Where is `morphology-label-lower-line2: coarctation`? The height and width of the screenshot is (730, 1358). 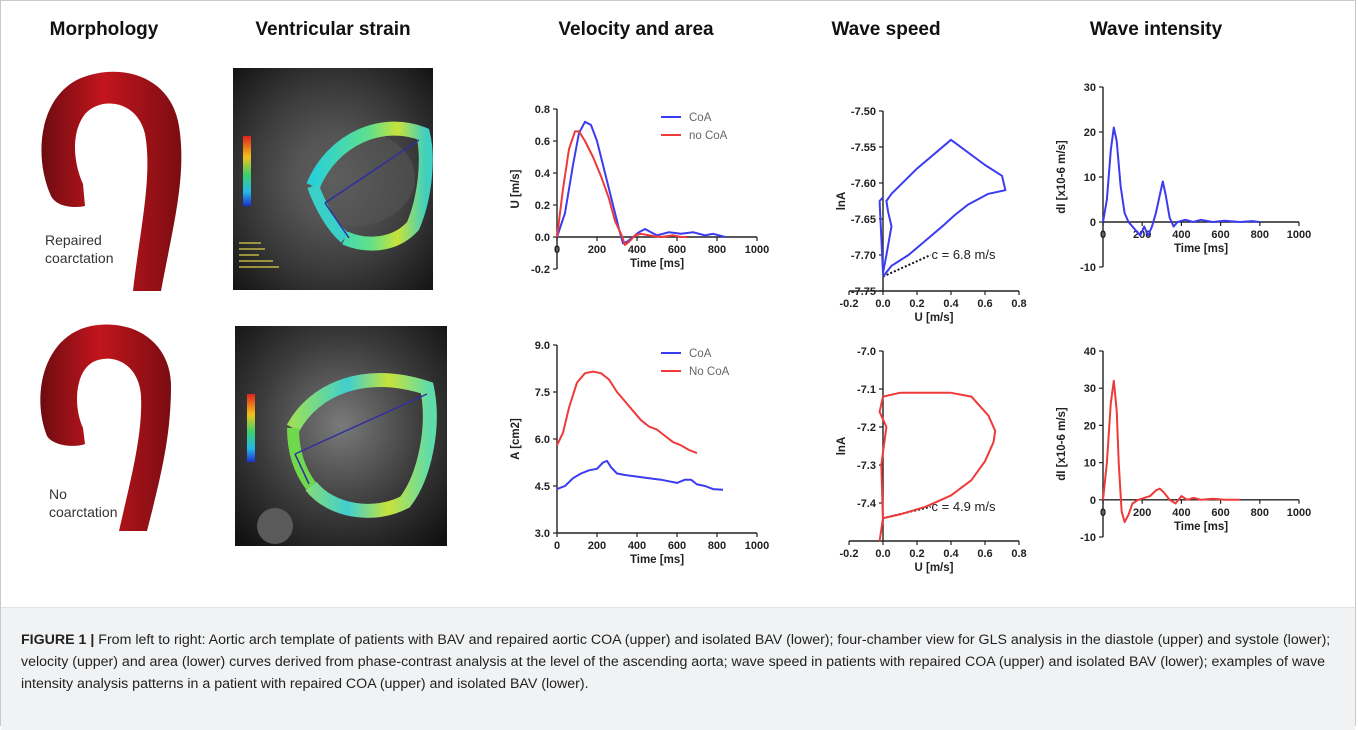 morphology-label-lower-line2: coarctation is located at coordinates (83, 512).